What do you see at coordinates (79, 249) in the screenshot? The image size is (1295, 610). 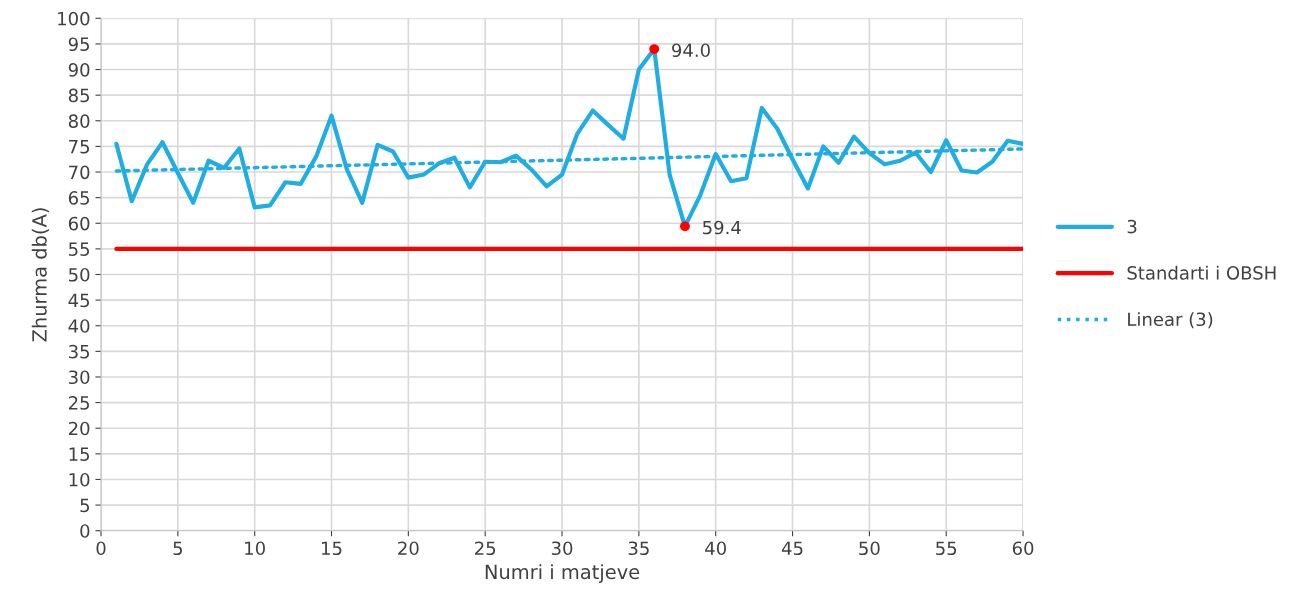 I see `y-tick-label: 55` at bounding box center [79, 249].